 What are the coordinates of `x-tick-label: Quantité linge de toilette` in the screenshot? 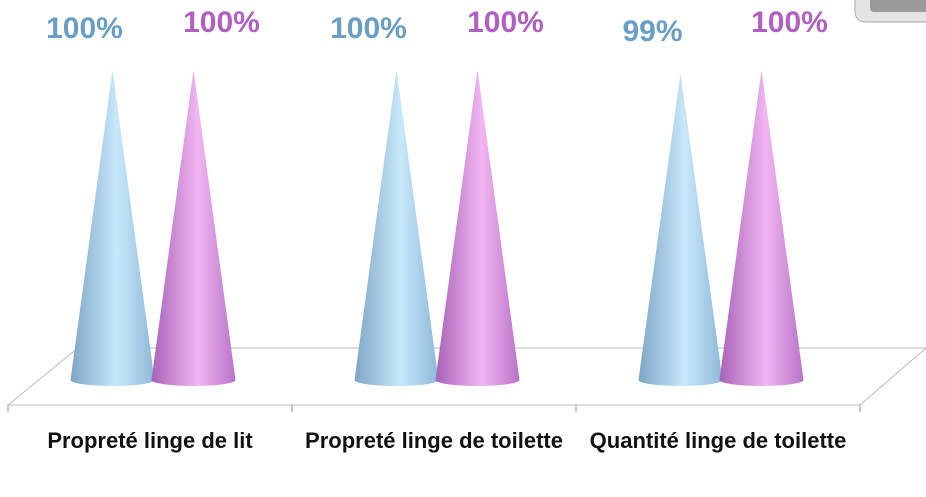 It's located at (718, 440).